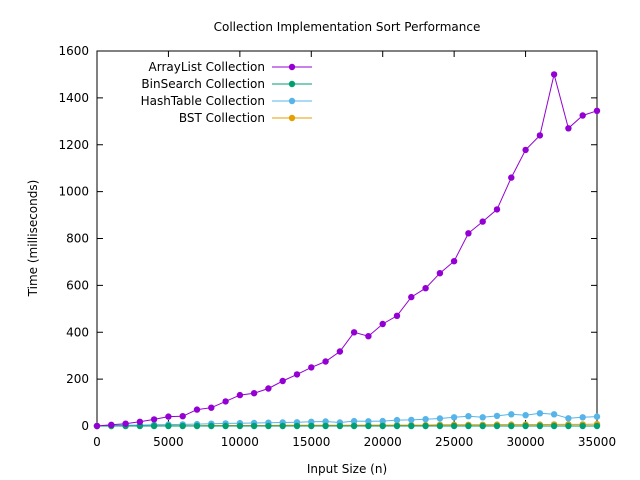  Describe the element at coordinates (207, 67) in the screenshot. I see `legend-label: ArrayList Collection` at that location.